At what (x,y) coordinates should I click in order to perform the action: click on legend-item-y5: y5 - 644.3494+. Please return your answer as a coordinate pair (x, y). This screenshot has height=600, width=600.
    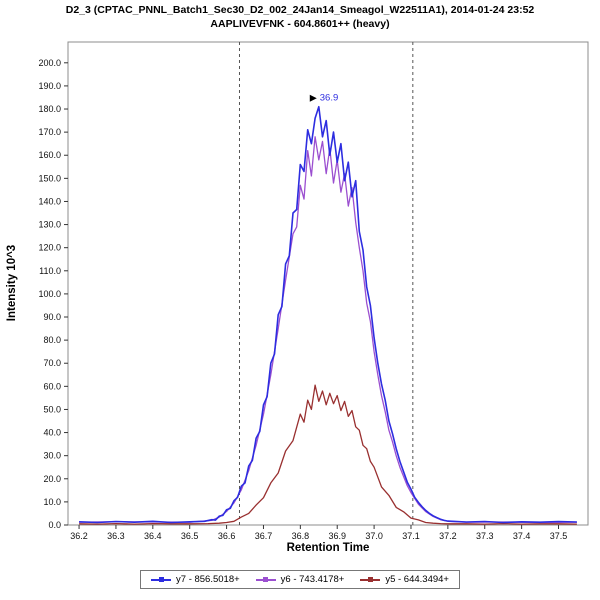
    Looking at the image, I should click on (404, 579).